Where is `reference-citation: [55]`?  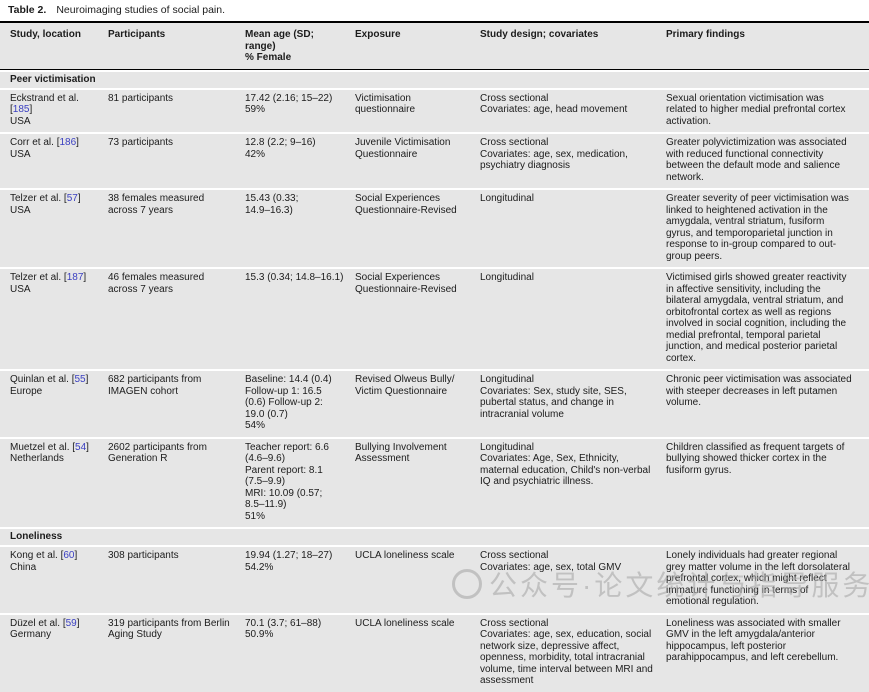 reference-citation: [55] is located at coordinates (80, 379).